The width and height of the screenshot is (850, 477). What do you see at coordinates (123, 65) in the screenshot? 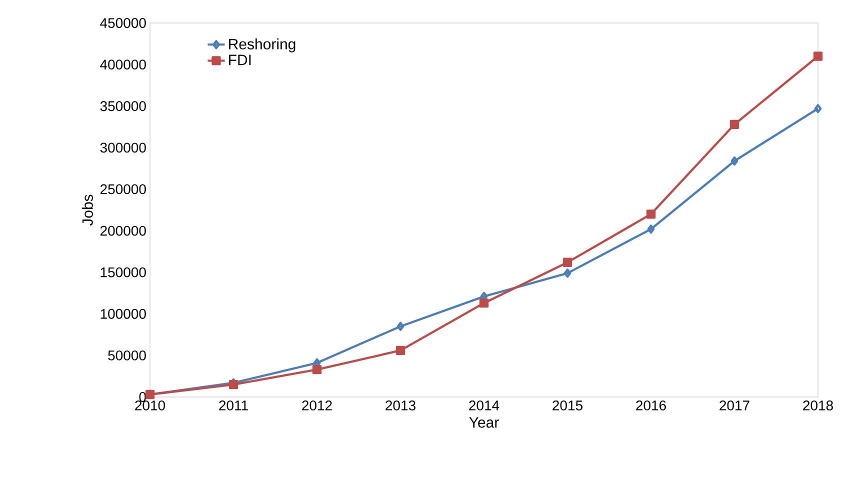
I see `y-tick-label: 400000` at bounding box center [123, 65].